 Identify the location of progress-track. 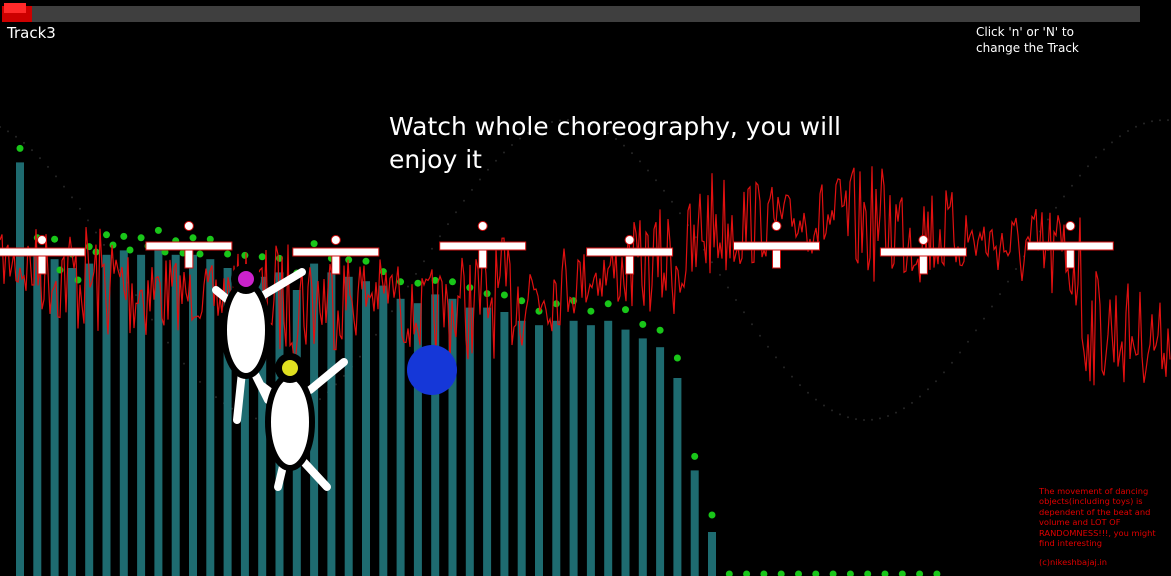
(571, 14).